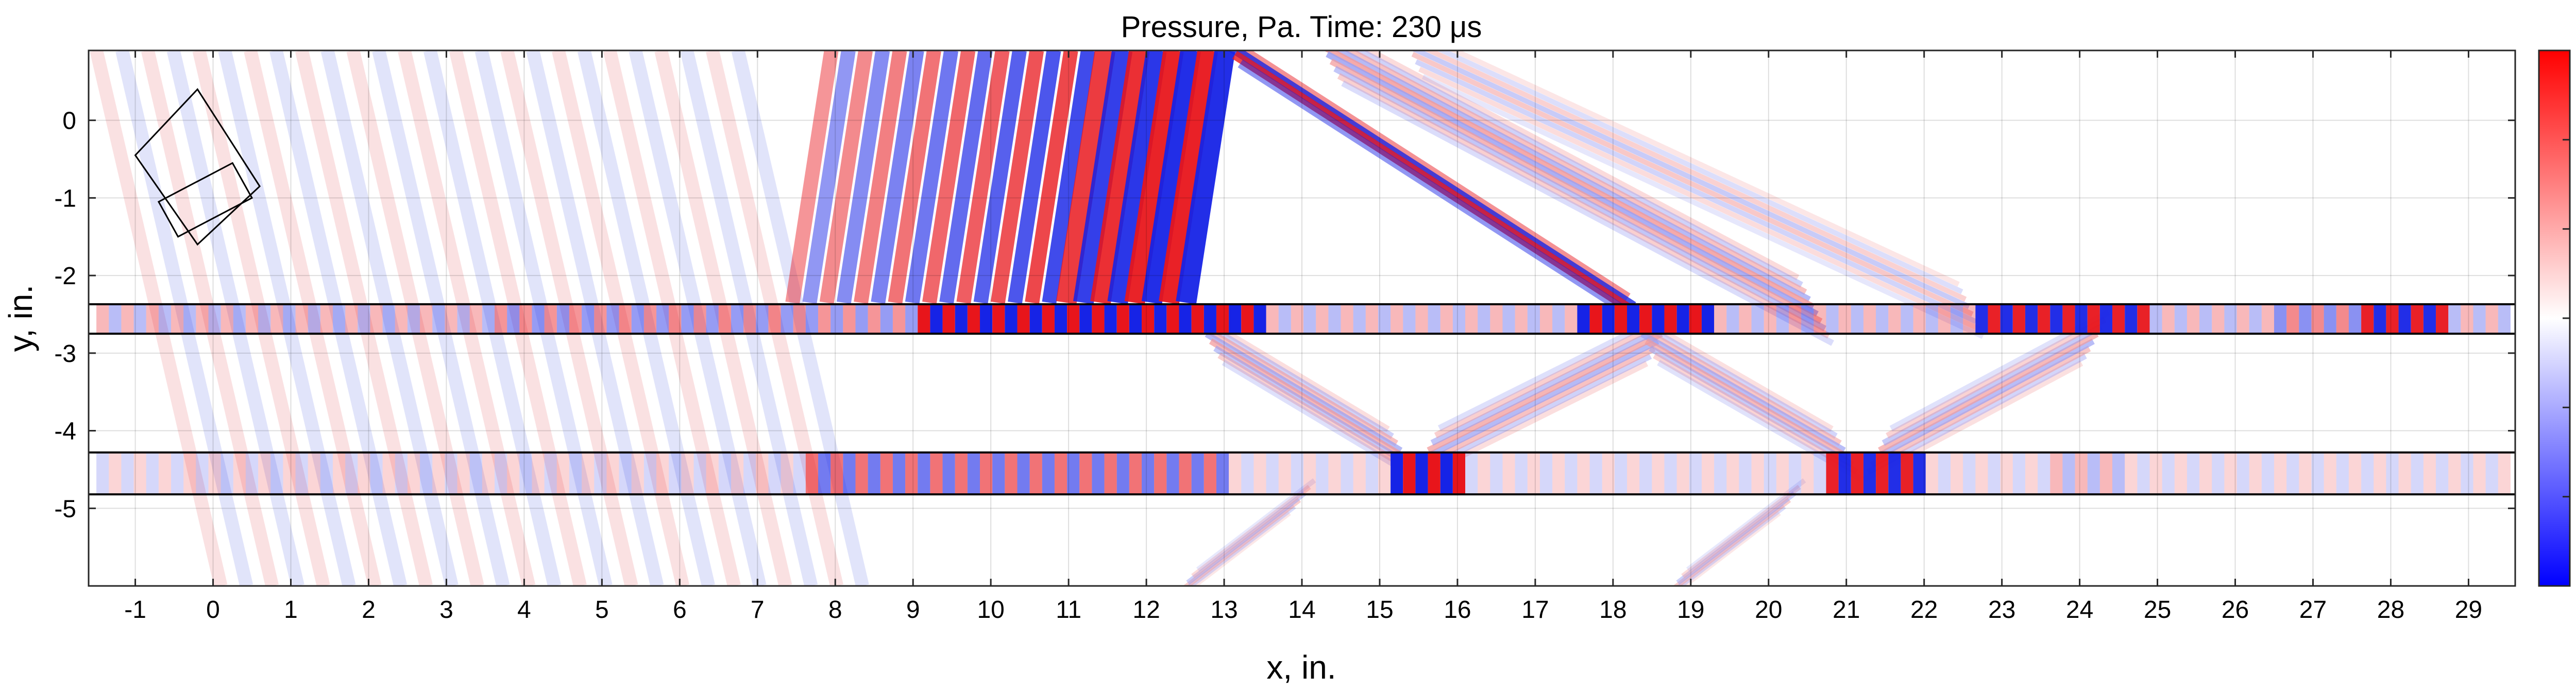 The height and width of the screenshot is (692, 2576). Describe the element at coordinates (1295, 378) in the screenshot. I see `lower-crossing-1a` at that location.